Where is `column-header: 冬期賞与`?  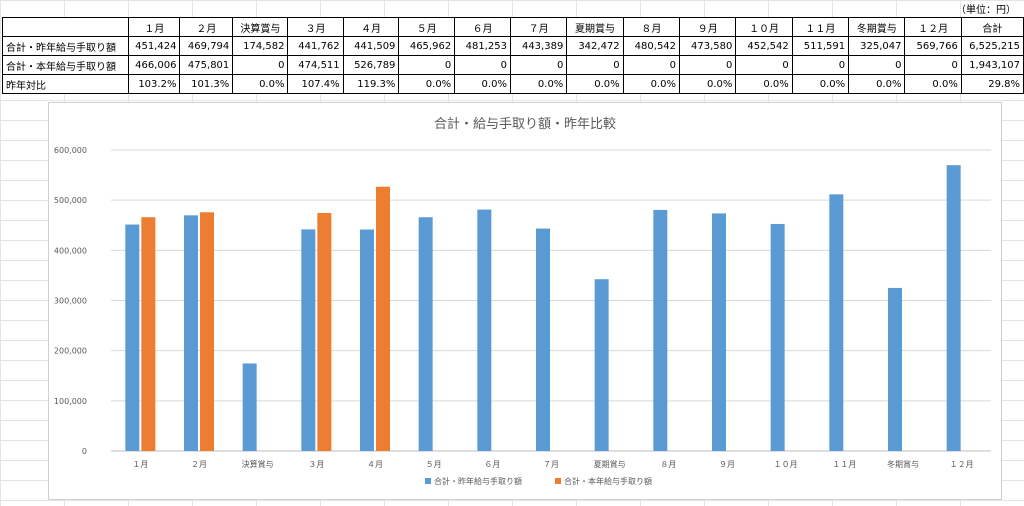
column-header: 冬期賞与 is located at coordinates (877, 27).